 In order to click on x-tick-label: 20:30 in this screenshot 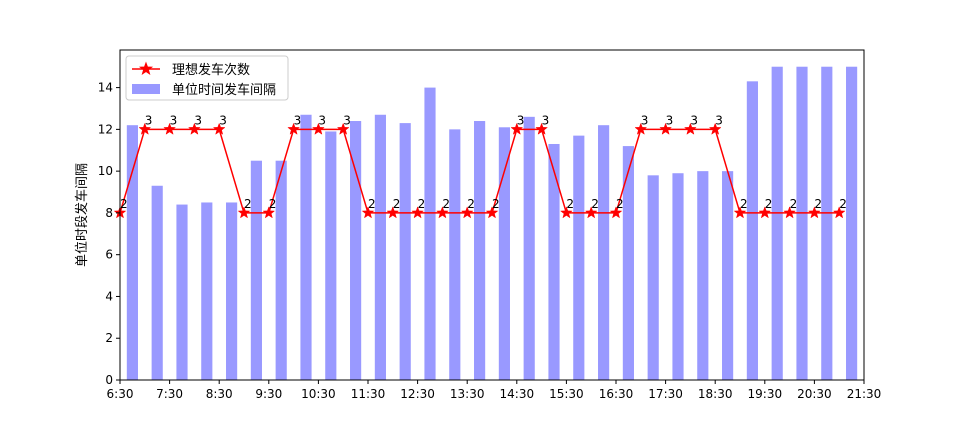, I will do `click(814, 394)`.